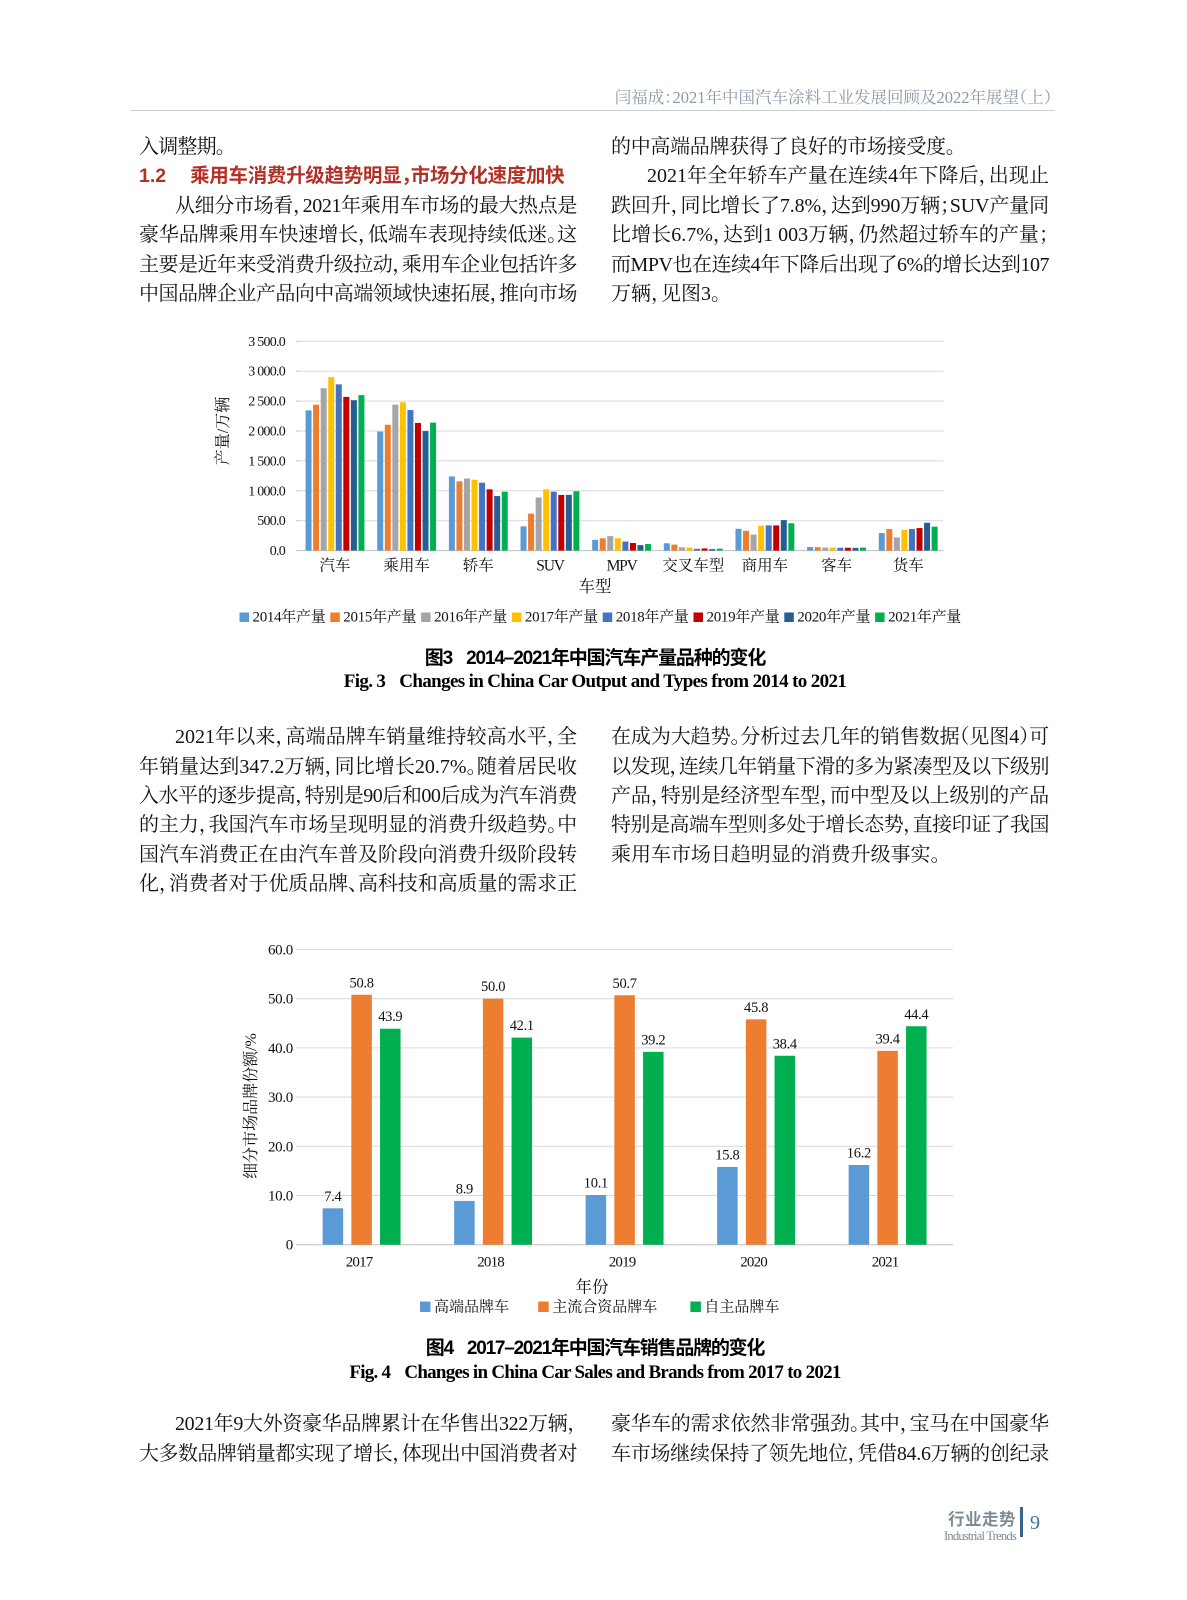 This screenshot has width=1187, height=1600. Describe the element at coordinates (596, 1184) in the screenshot. I see `svg-text: 10.1` at that location.